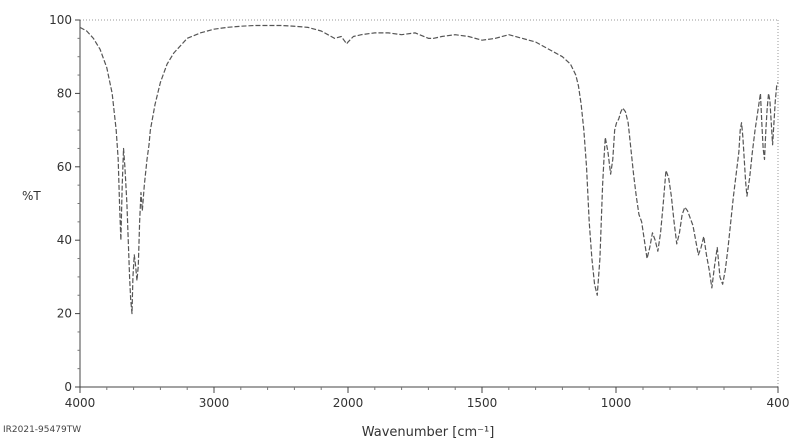  What do you see at coordinates (64, 93) in the screenshot?
I see `y-tick-label: 80` at bounding box center [64, 93].